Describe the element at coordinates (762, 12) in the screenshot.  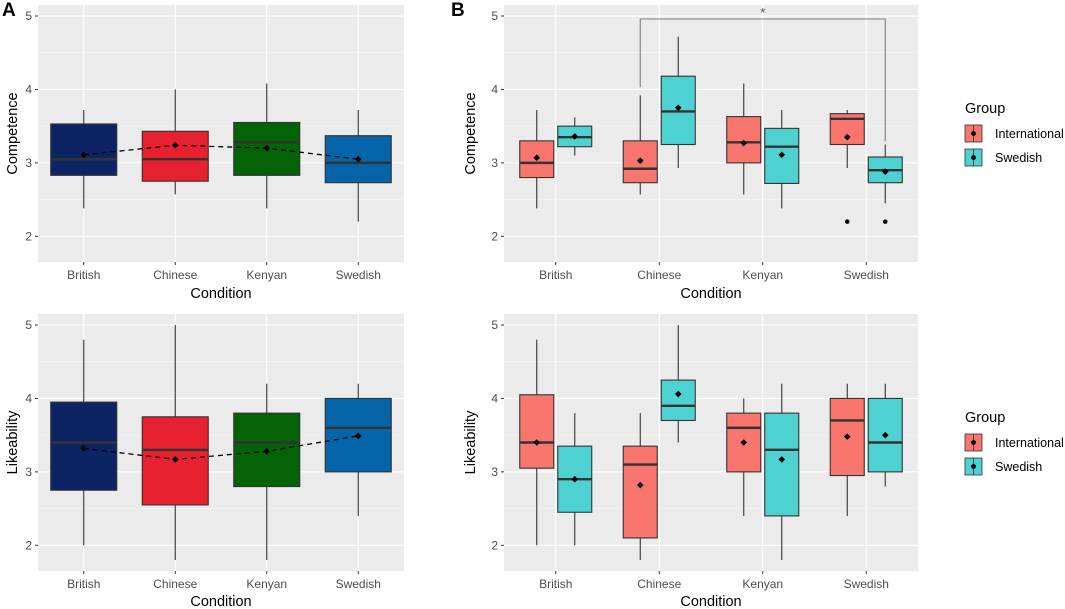
I see `significance-label: *` at that location.